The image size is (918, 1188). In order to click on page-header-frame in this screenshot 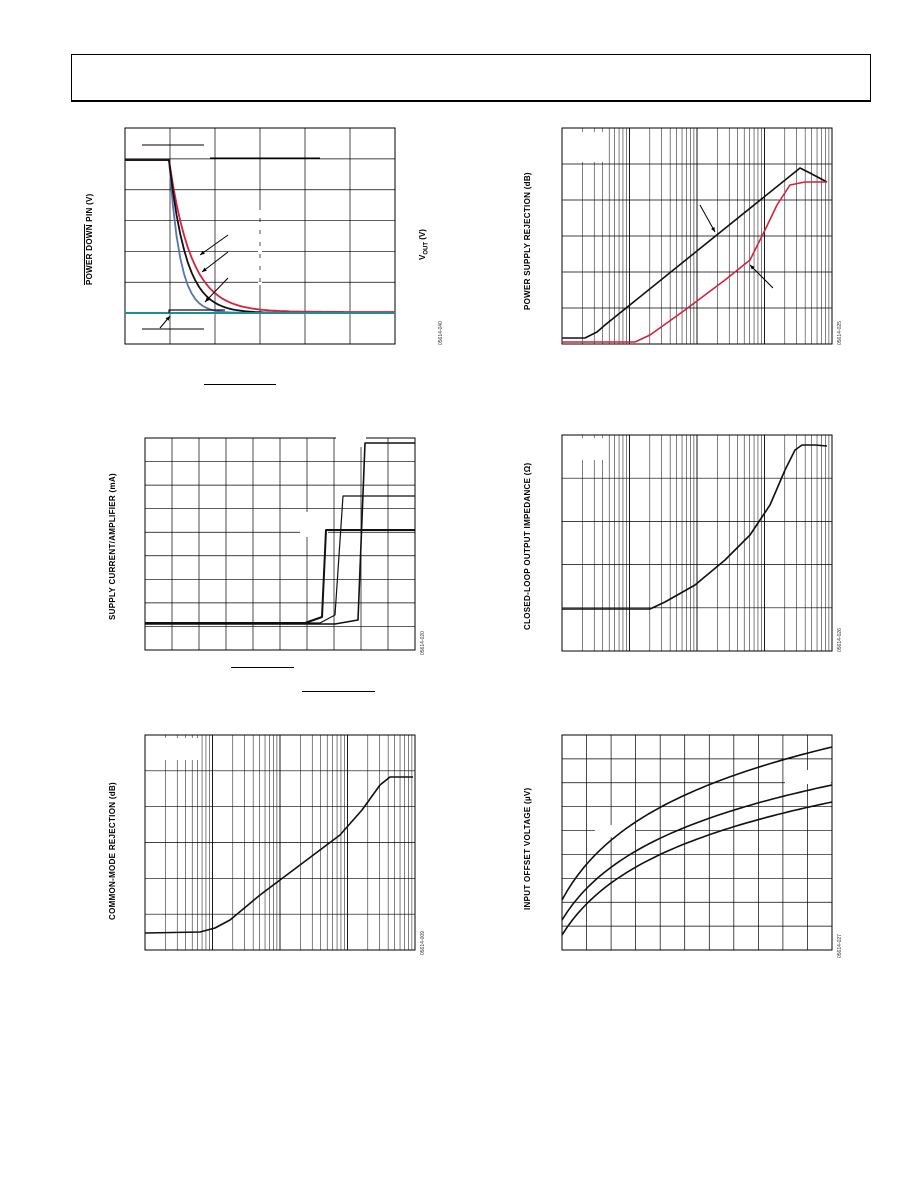, I will do `click(471, 78)`.